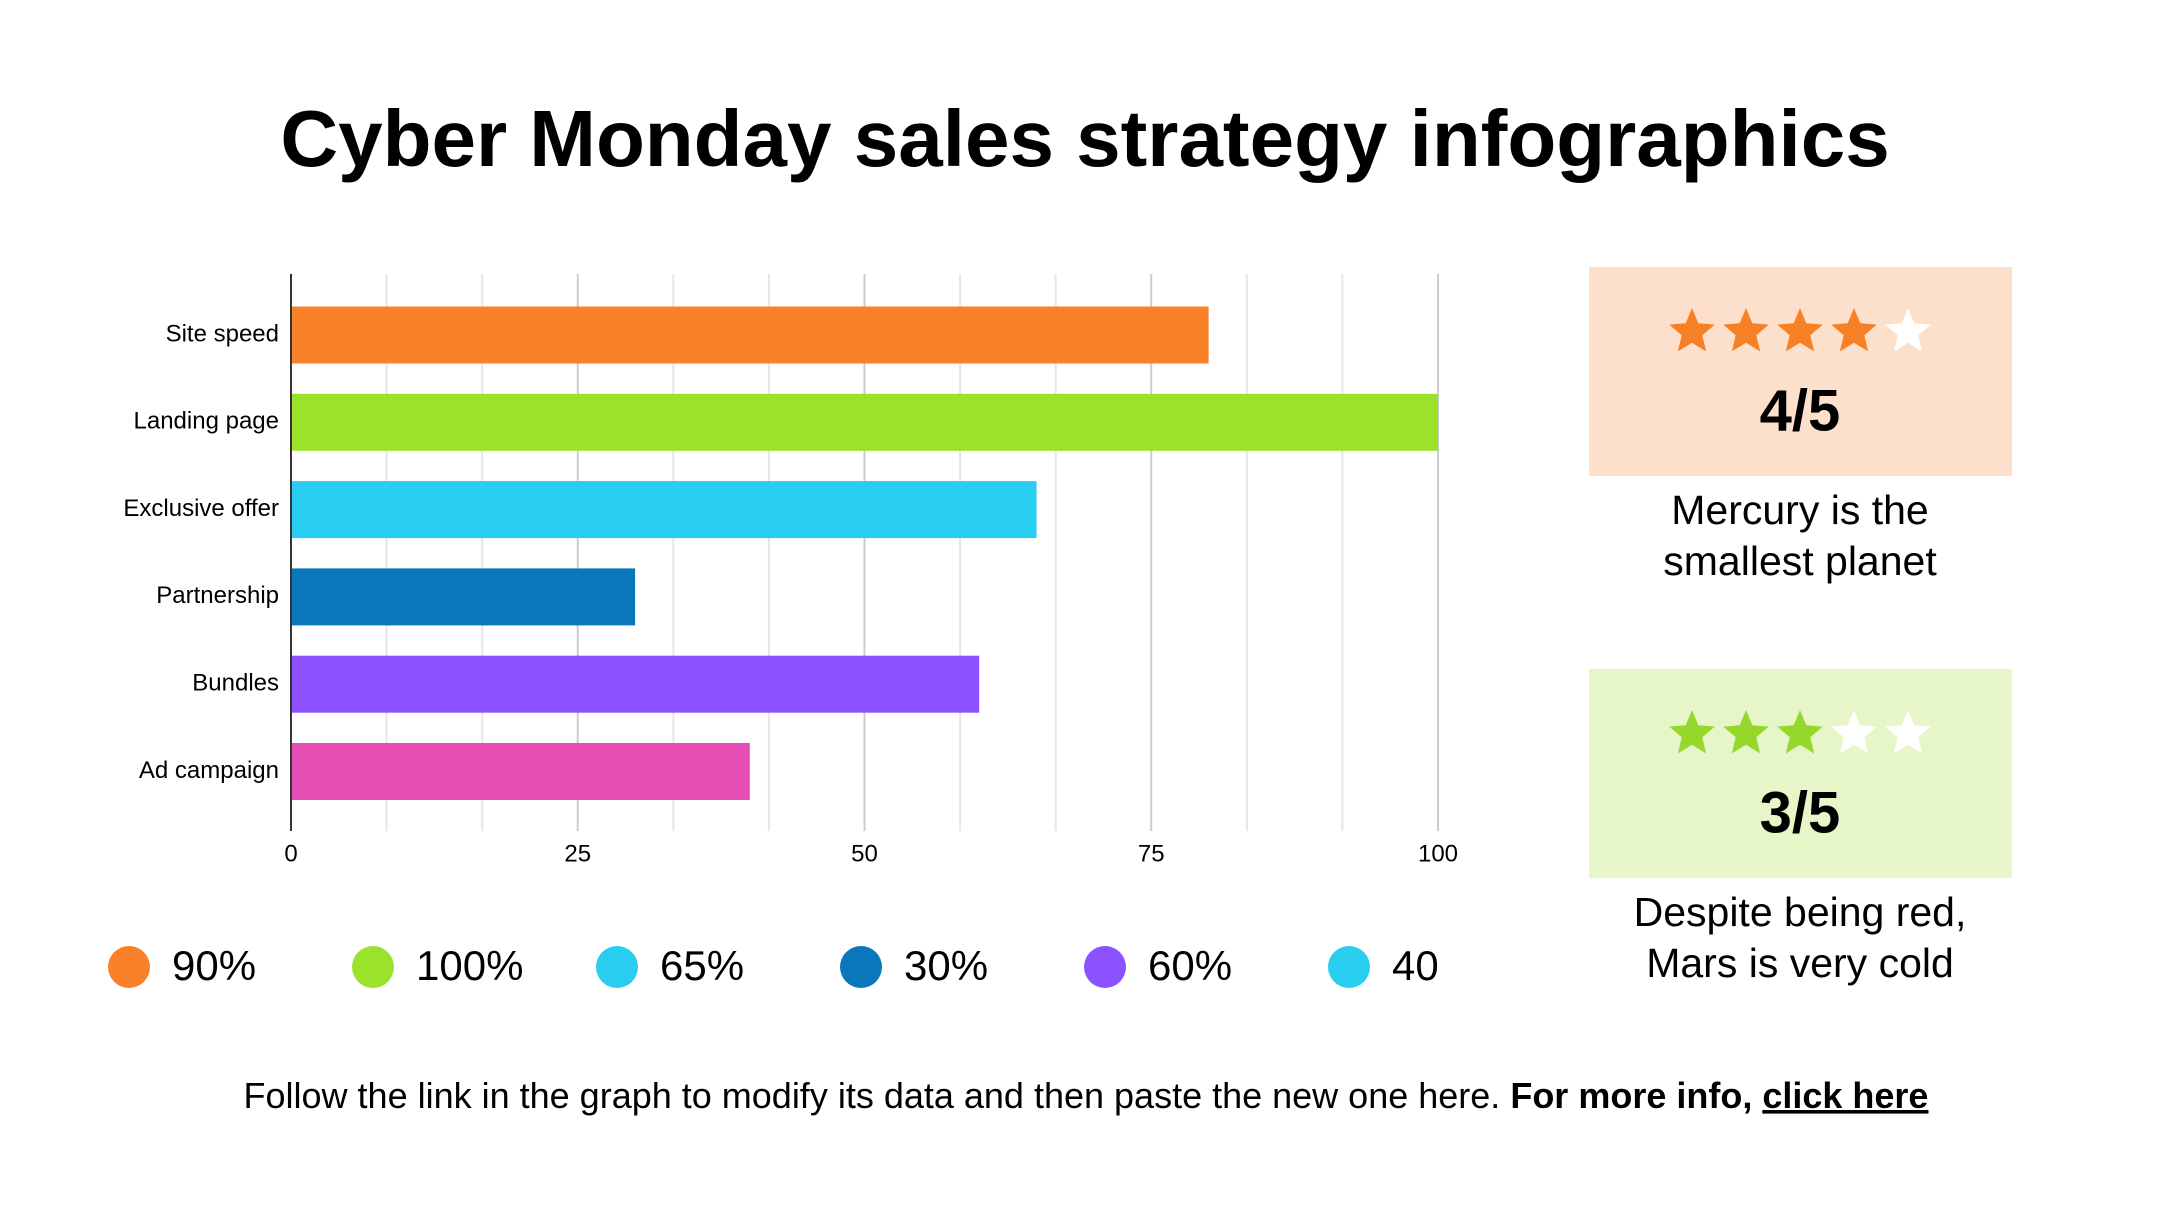 This screenshot has height=1215, width=2160. Describe the element at coordinates (1800, 561) in the screenshot. I see `card-text: smallest planet` at that location.